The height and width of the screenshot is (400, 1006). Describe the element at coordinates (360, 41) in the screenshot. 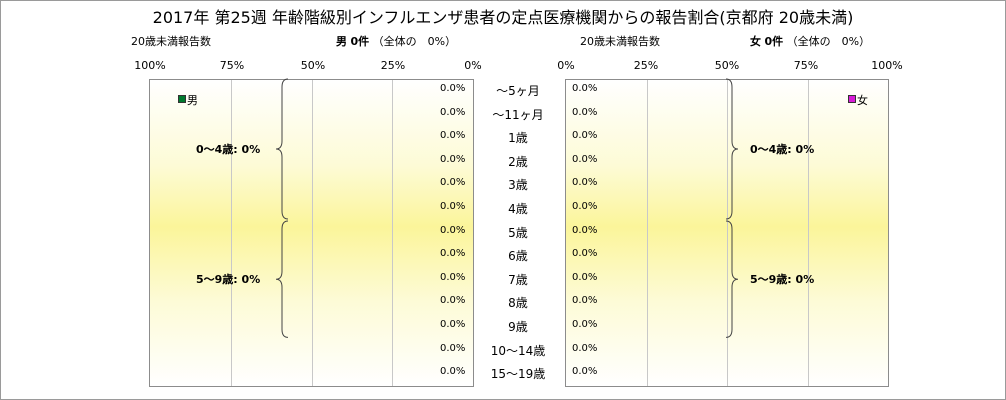

I see `left-cases: 0件` at that location.